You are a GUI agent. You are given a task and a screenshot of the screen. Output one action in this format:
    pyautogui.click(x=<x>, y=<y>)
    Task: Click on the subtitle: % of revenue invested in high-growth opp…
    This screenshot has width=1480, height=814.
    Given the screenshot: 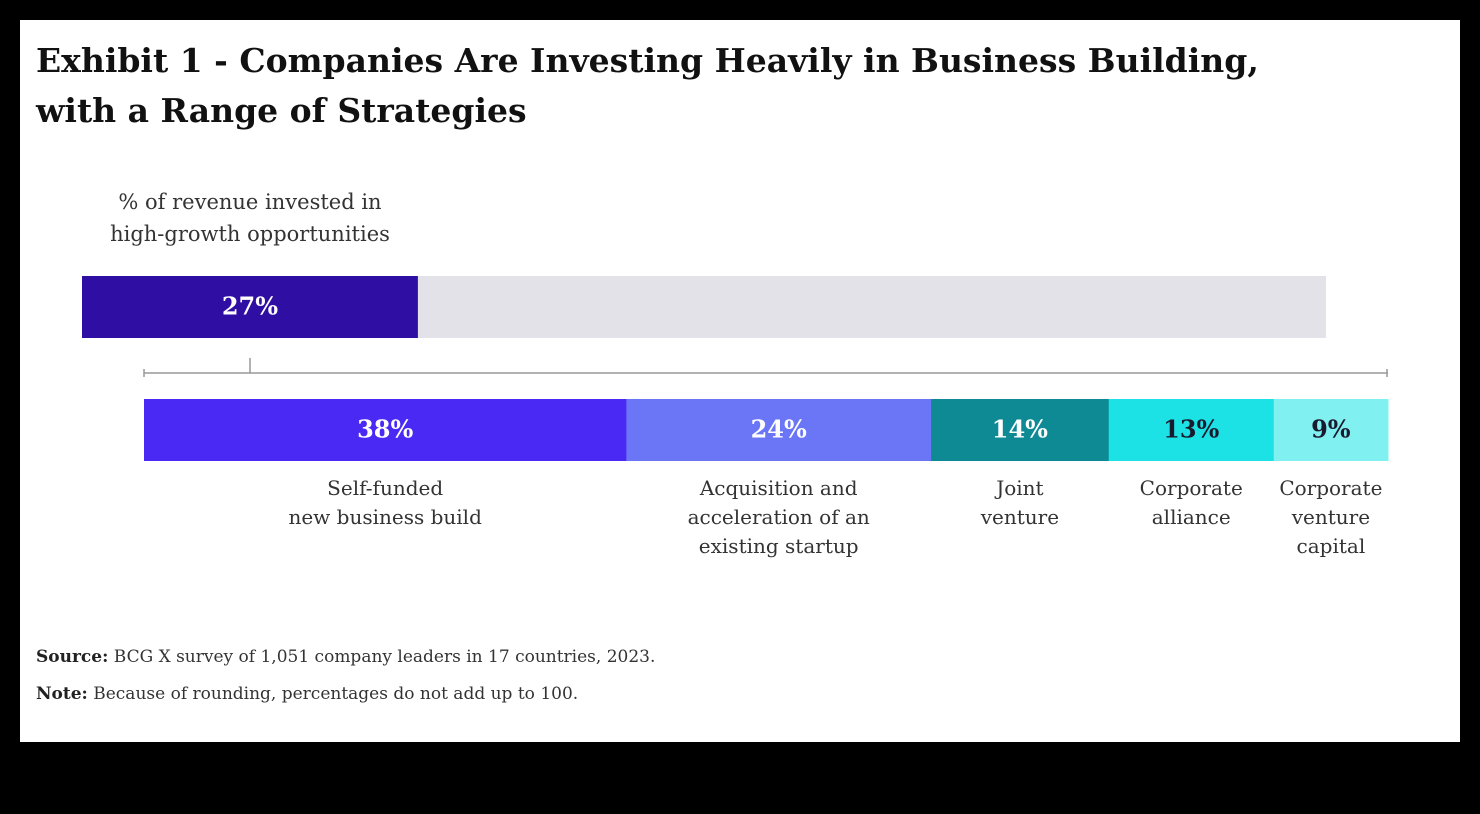 What is the action you would take?
    pyautogui.click(x=250, y=218)
    